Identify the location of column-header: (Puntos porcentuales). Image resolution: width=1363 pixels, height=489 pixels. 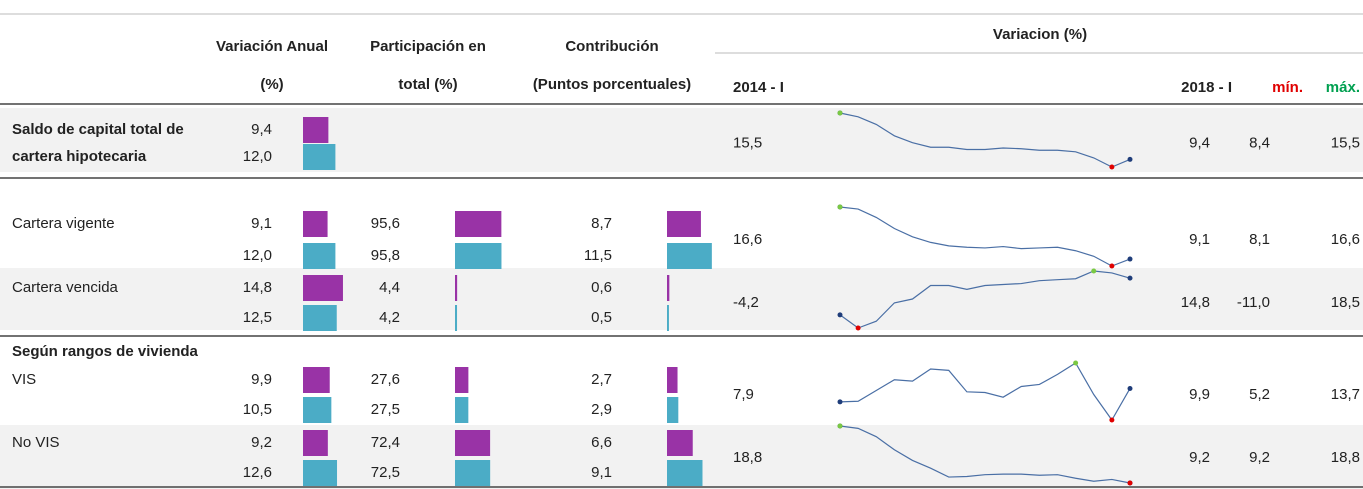
(612, 84).